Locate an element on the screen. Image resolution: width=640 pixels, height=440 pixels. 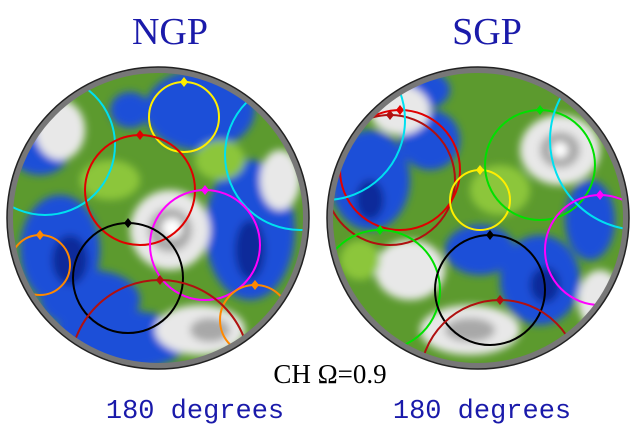
panel-title: NGP is located at coordinates (170, 32).